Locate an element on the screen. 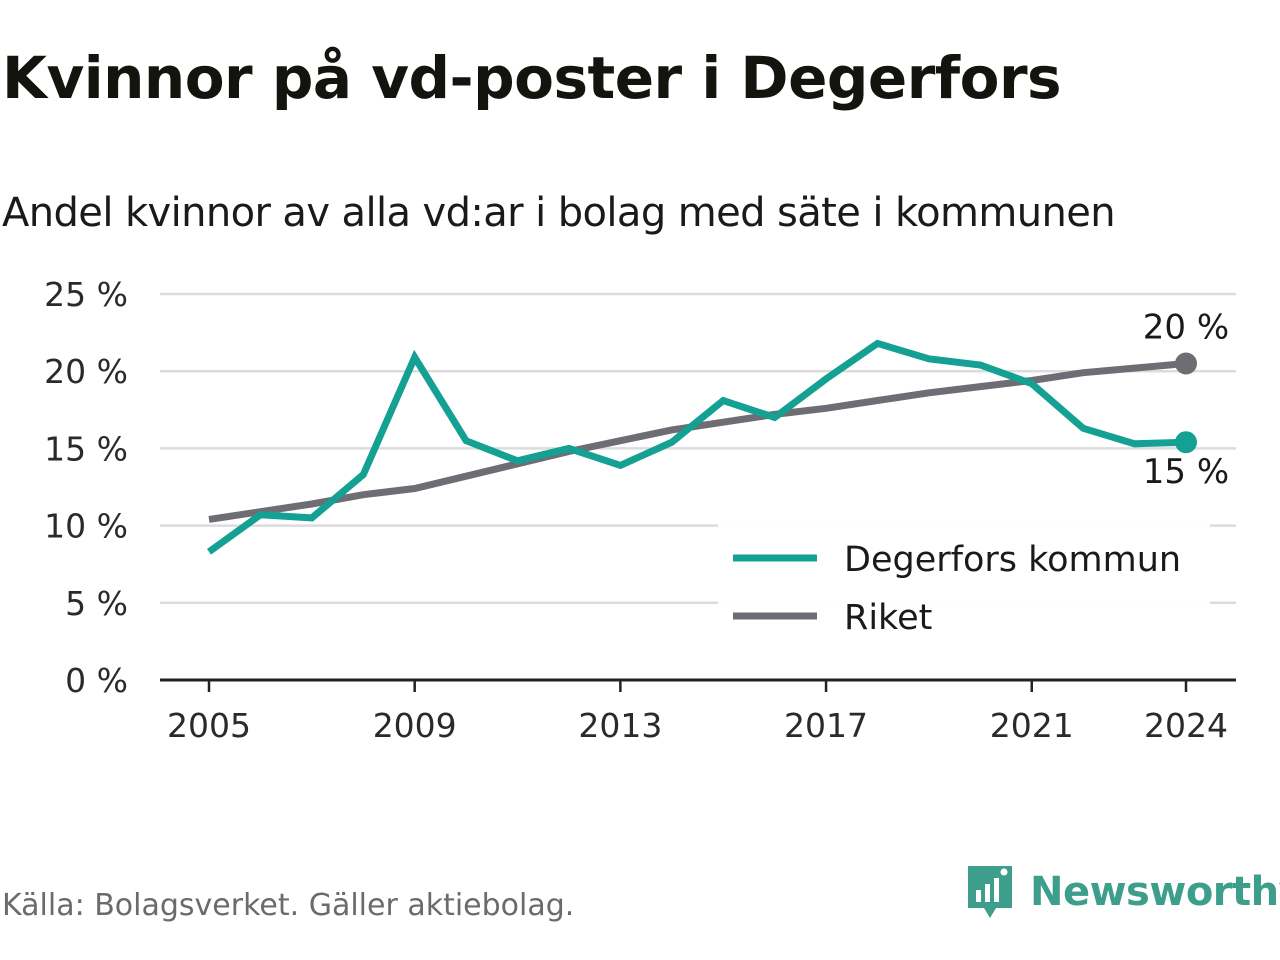 Image resolution: width=1280 pixels, height=960 pixels. end-label-riket: 20 % is located at coordinates (1186, 327).